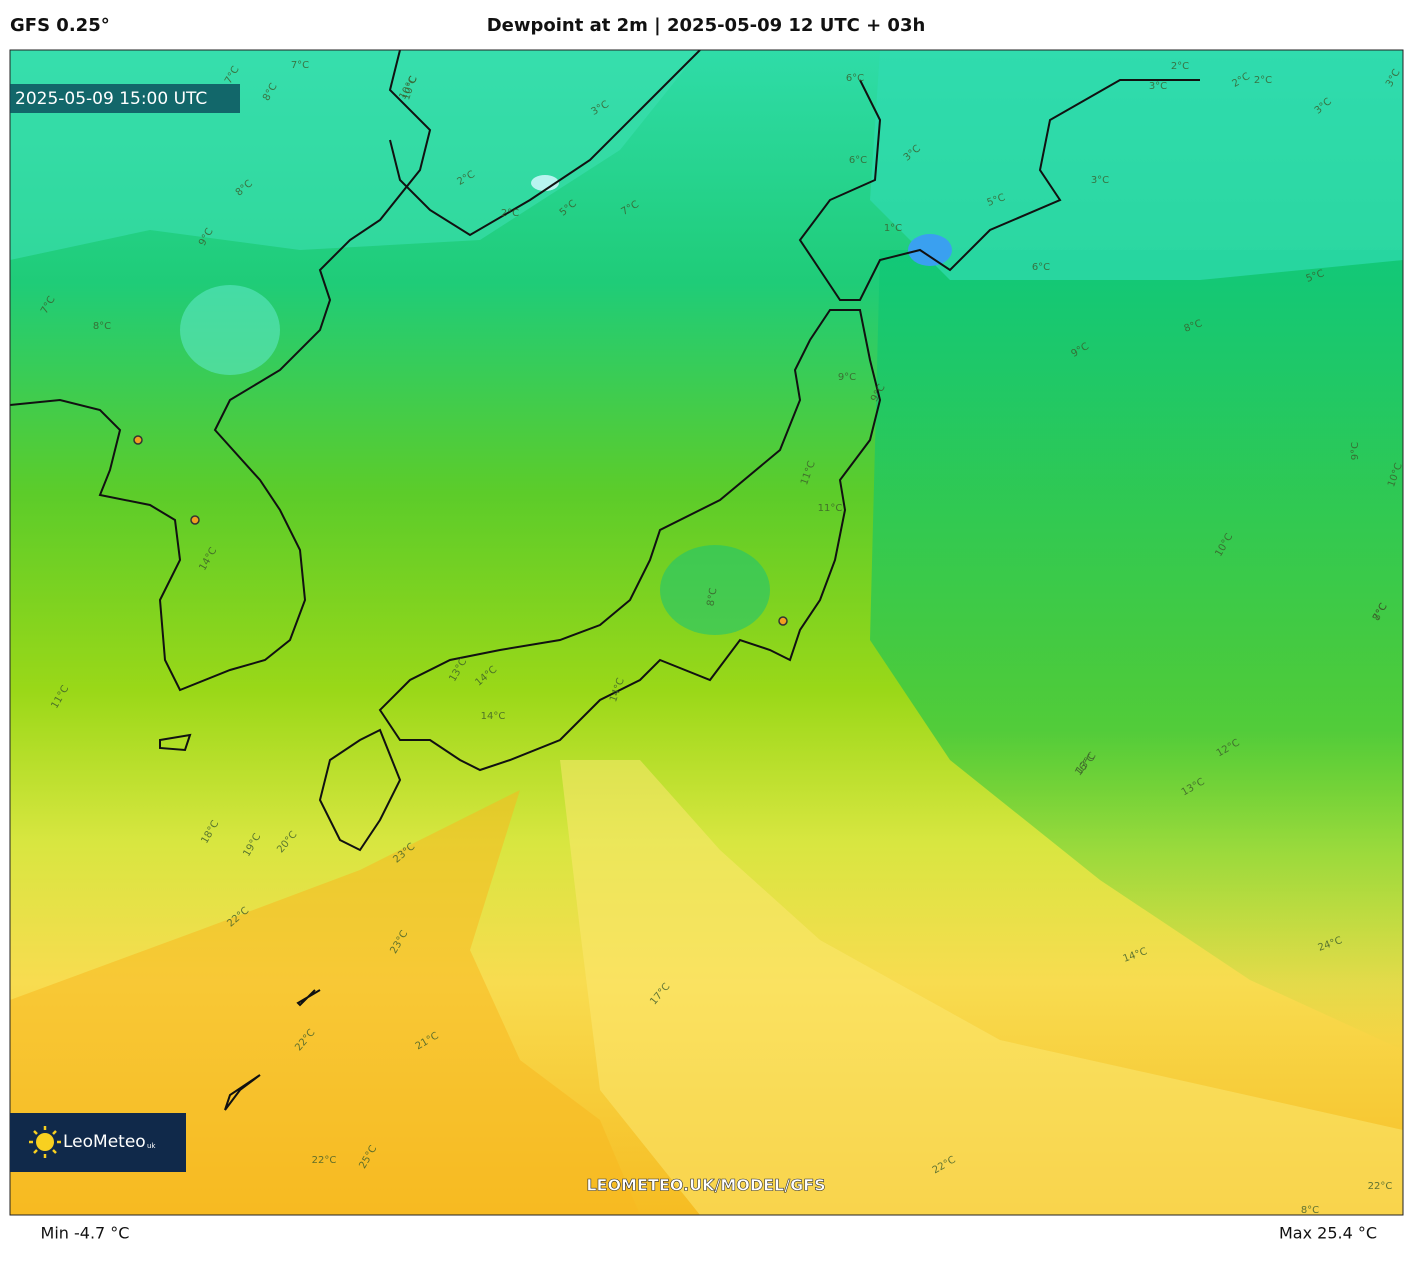 This screenshot has height=1263, width=1413. I want to click on valid-time: 2025-05-09 15:00 UTC, so click(111, 99).